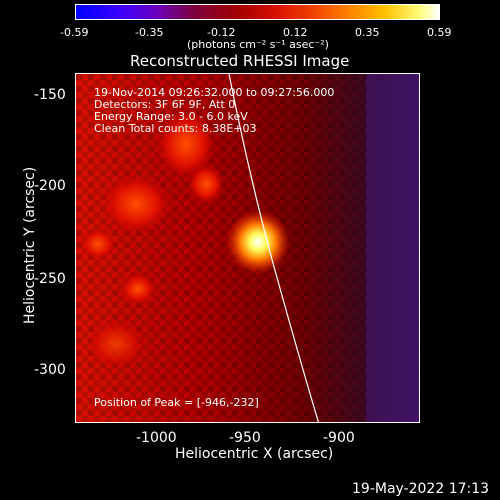 This screenshot has height=500, width=500. I want to click on info-line: Detectors: 3F 6F 9F, Att 0, so click(165, 104).